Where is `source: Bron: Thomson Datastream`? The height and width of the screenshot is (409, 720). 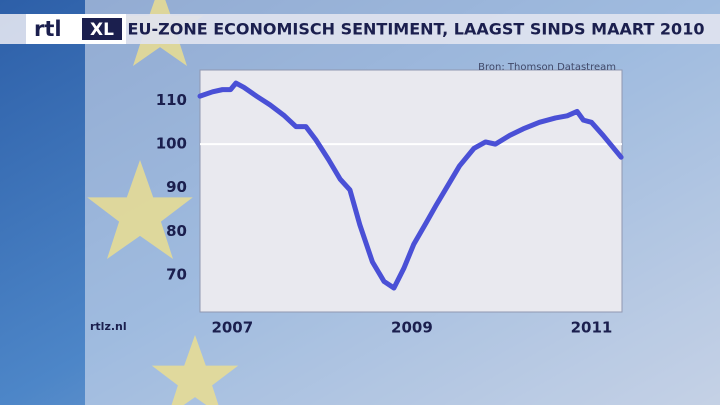 source: Bron: Thomson Datastream is located at coordinates (547, 67).